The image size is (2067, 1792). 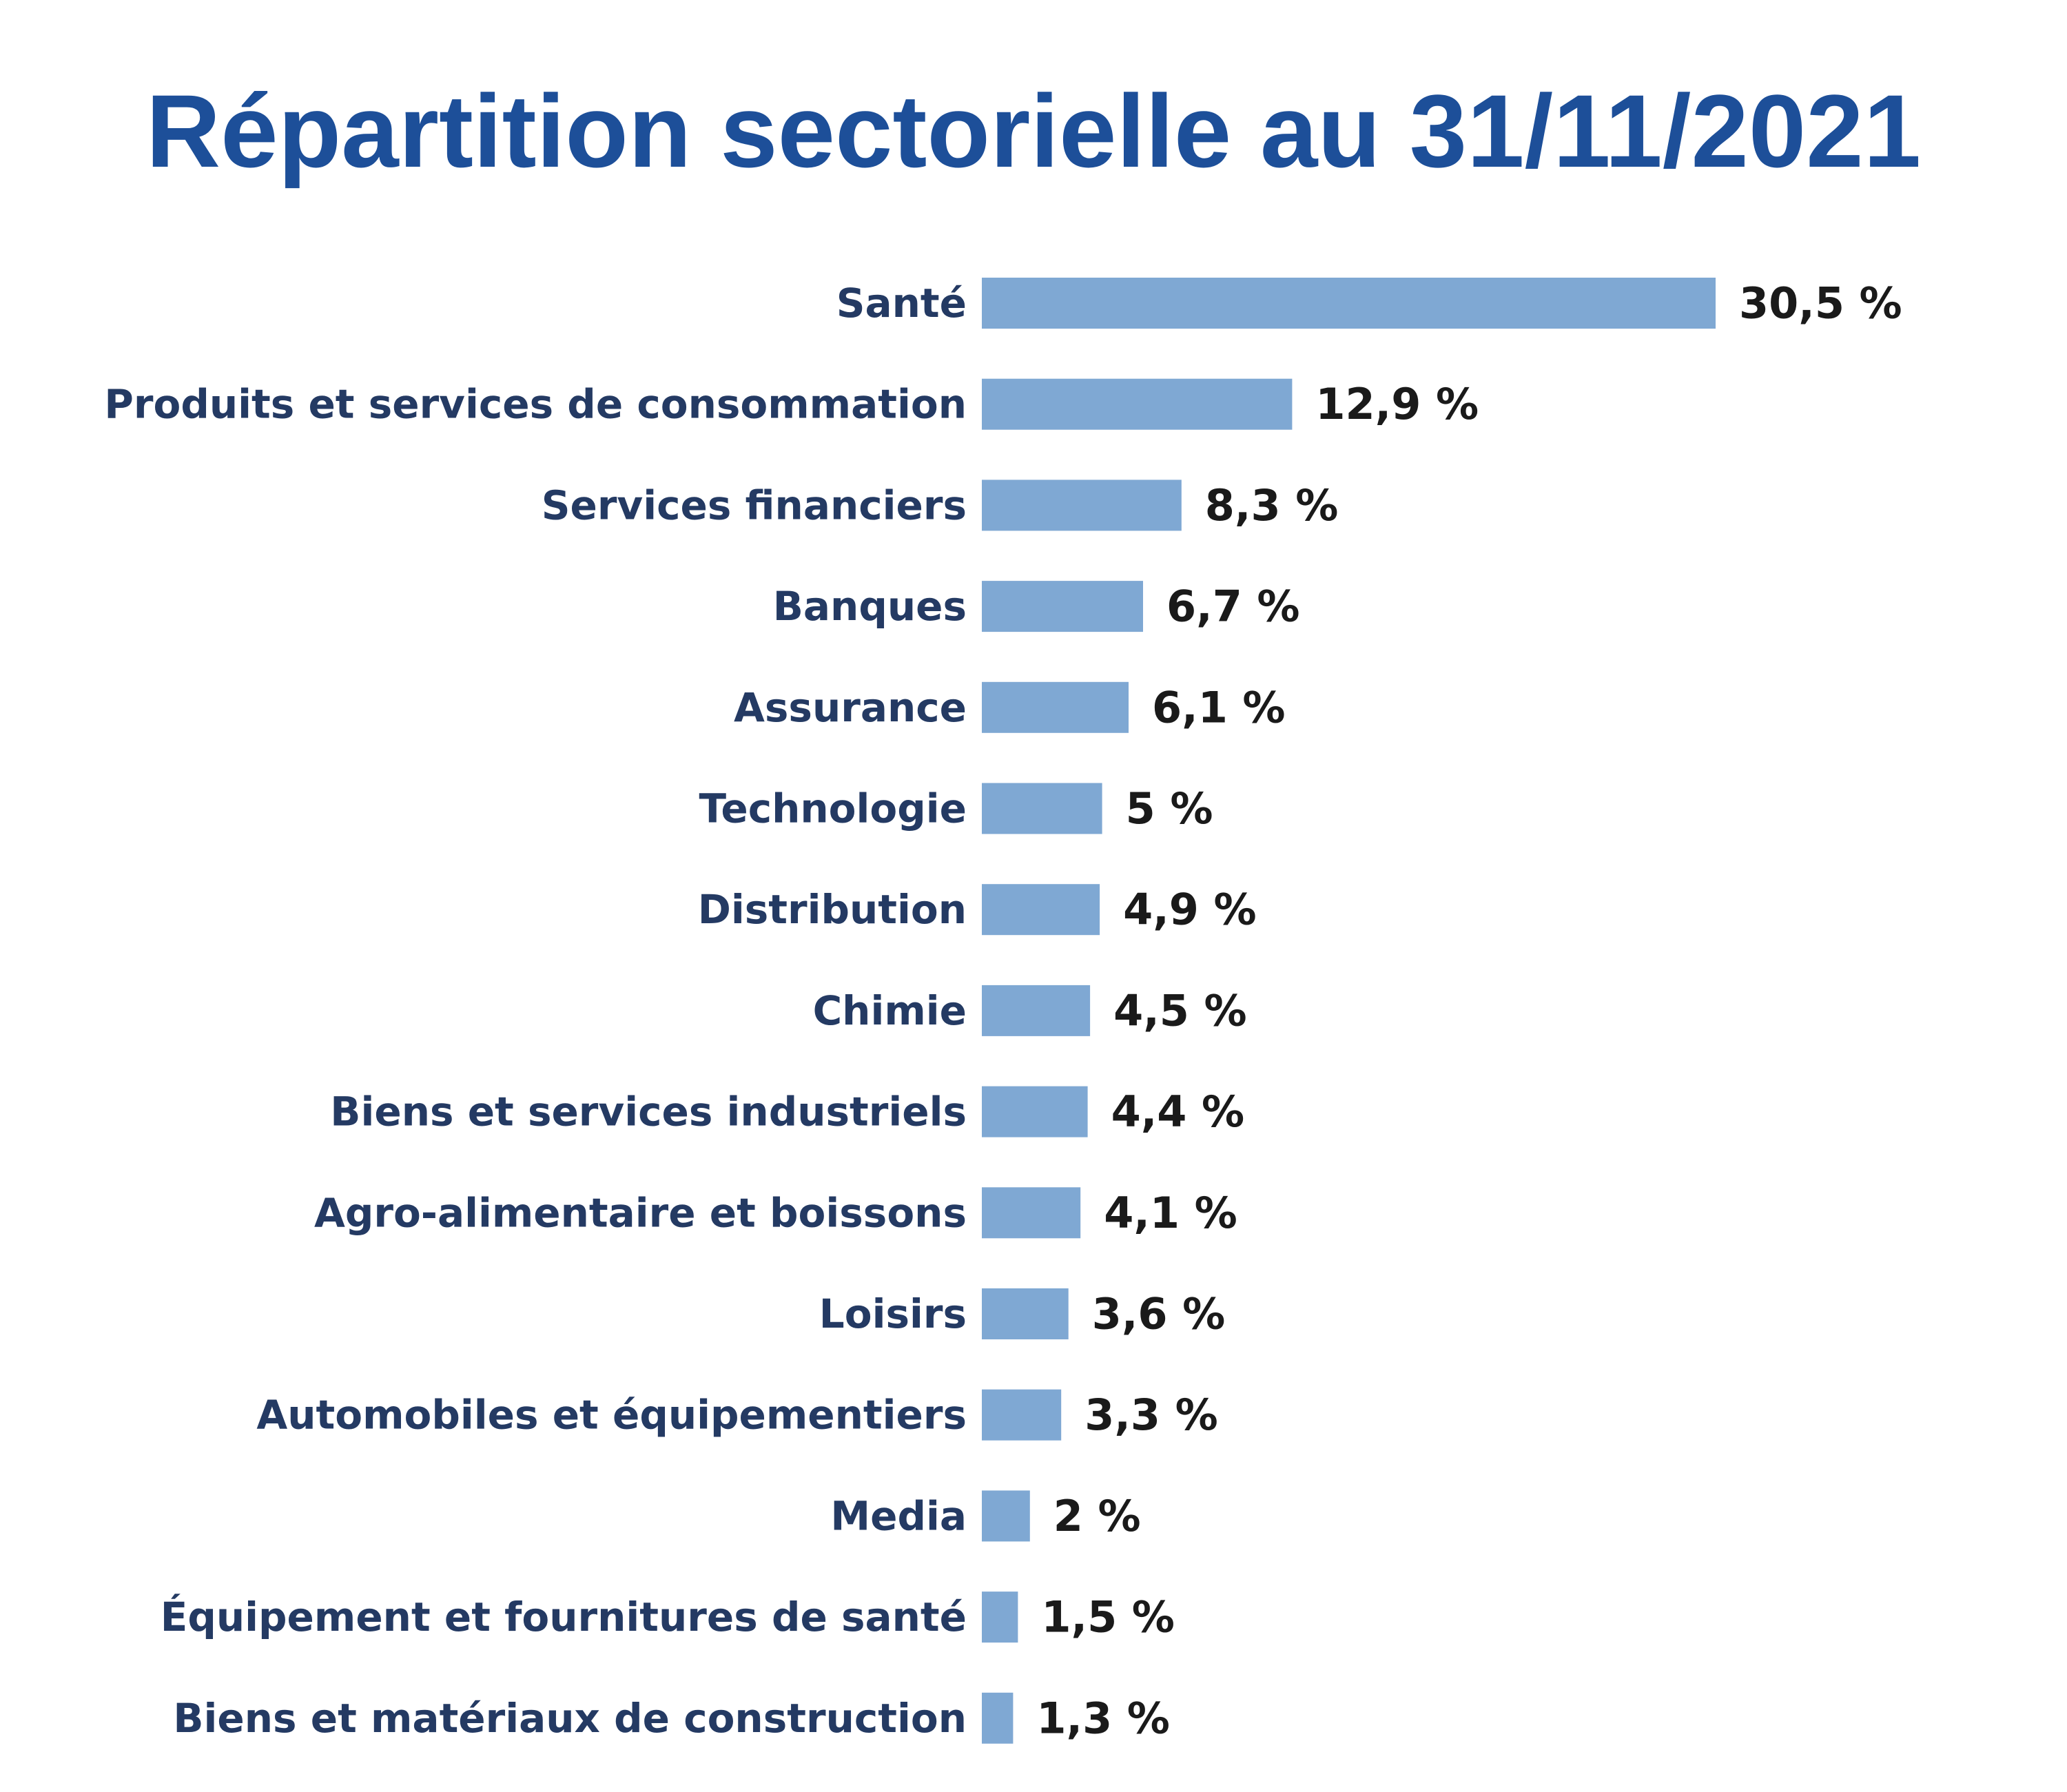 I want to click on value-label-7: 4,5 %, so click(x=1180, y=1010).